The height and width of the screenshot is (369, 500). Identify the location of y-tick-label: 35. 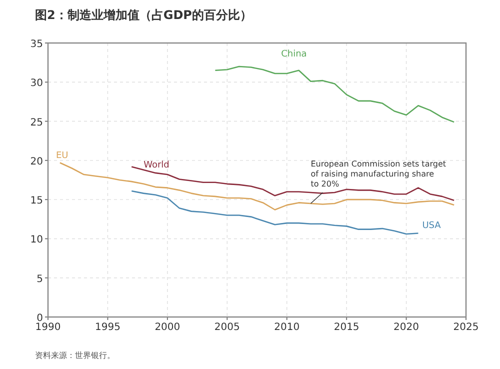
(36, 44).